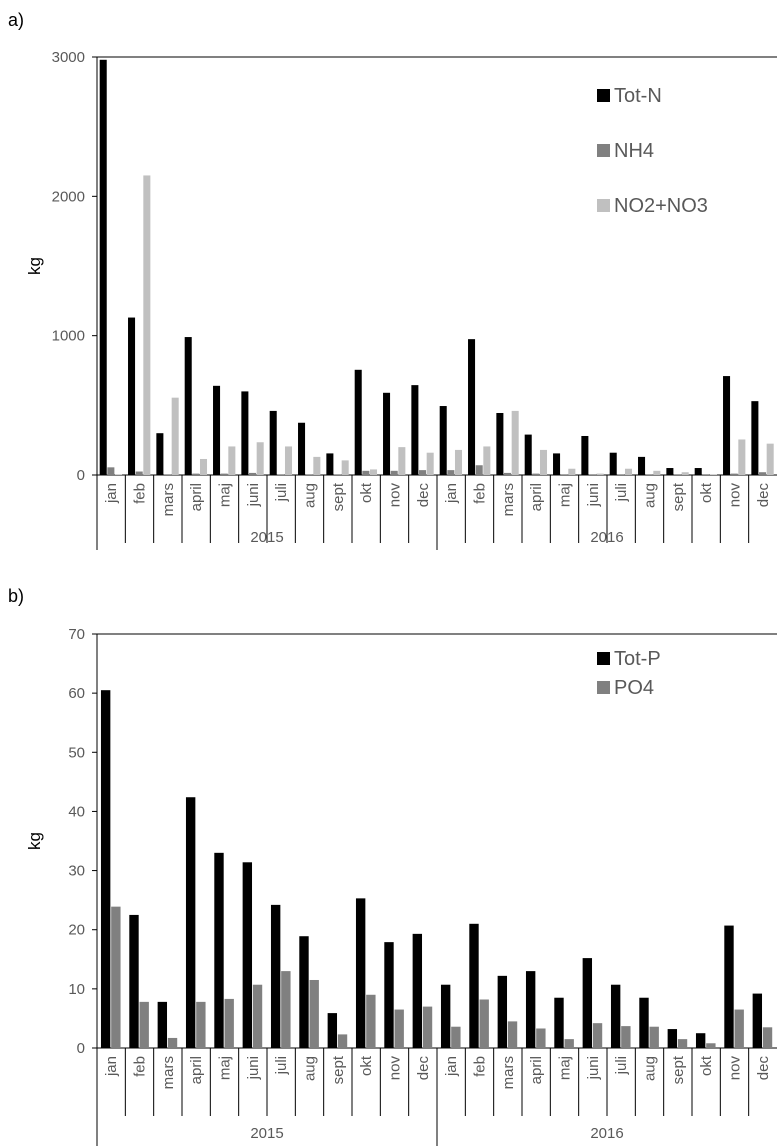 This screenshot has width=777, height=1146. Describe the element at coordinates (68, 57) in the screenshot. I see `y-tick-label: 3000` at that location.